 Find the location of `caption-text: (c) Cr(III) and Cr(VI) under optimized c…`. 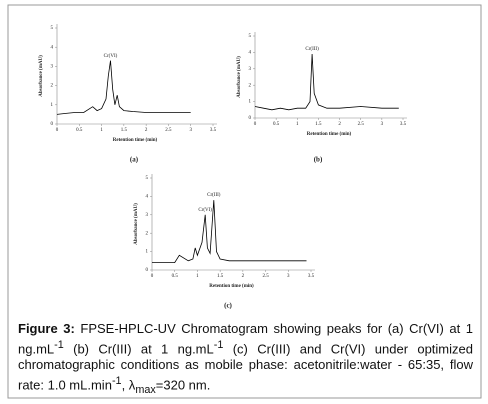

caption-text: (c) Cr(III) and Cr(VI) under optimized c… is located at coordinates (245, 367).